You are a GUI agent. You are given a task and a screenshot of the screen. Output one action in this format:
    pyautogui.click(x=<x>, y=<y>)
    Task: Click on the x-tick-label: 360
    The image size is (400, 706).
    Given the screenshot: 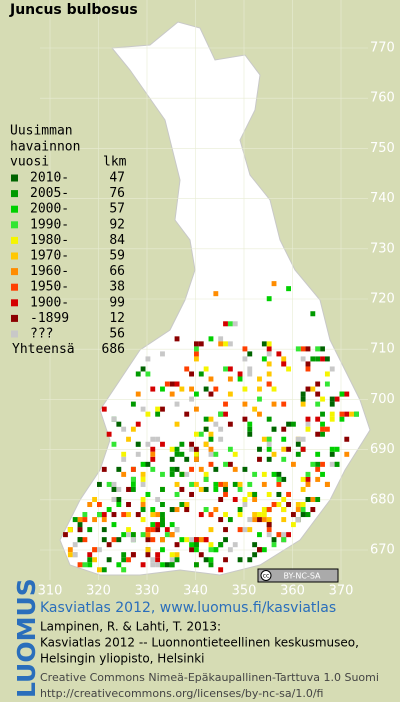 What is the action you would take?
    pyautogui.click(x=292, y=591)
    